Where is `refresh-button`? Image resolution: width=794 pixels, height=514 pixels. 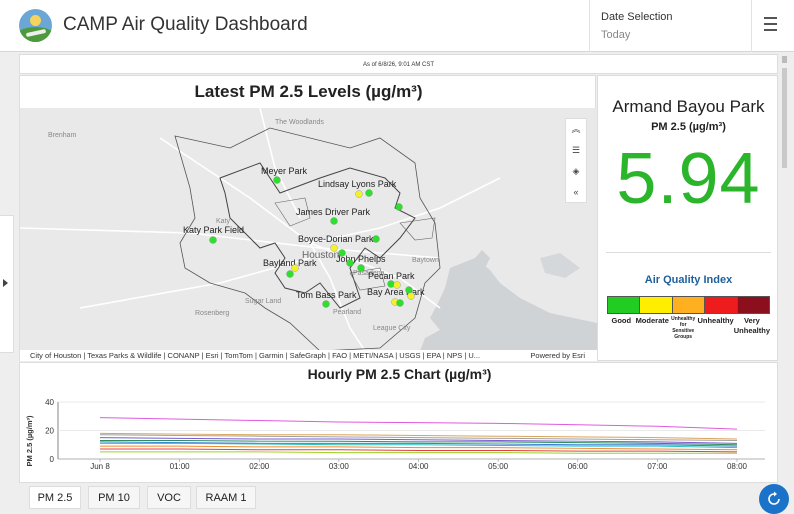 refresh-button is located at coordinates (774, 499).